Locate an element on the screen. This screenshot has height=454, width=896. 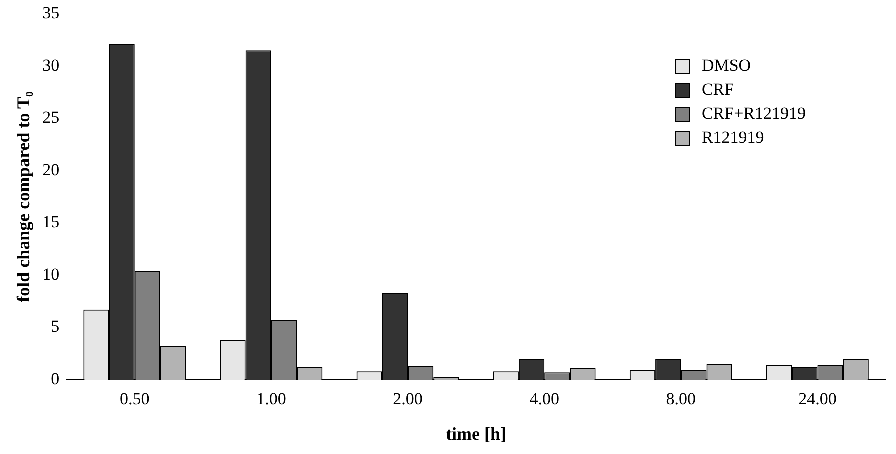
x-tick-label: 24.00 is located at coordinates (817, 399).